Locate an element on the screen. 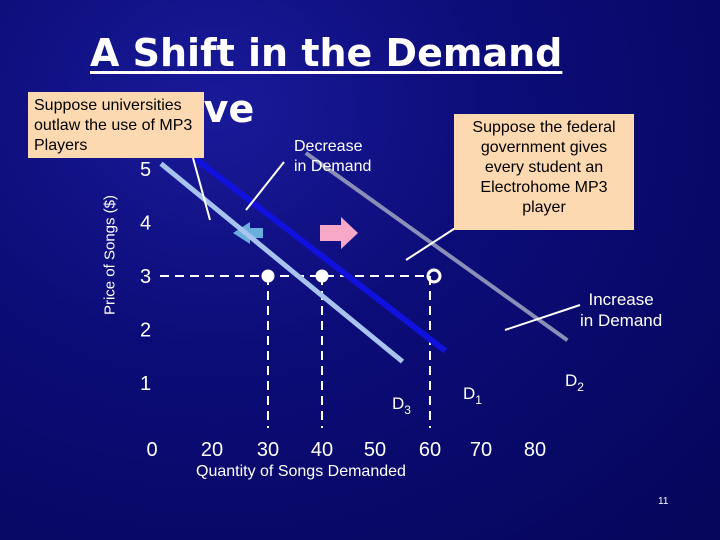 This screenshot has height=540, width=720. x-tick-label-50: 50 is located at coordinates (375, 450).